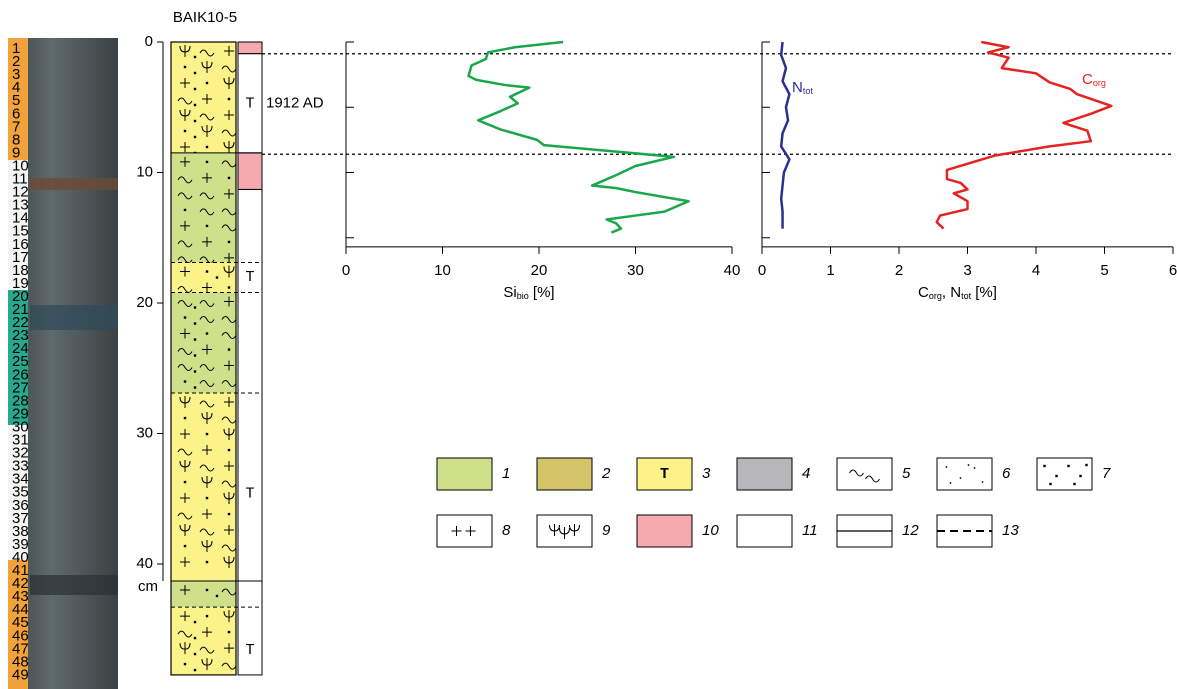  I want to click on legend-label: 7, so click(1106, 473).